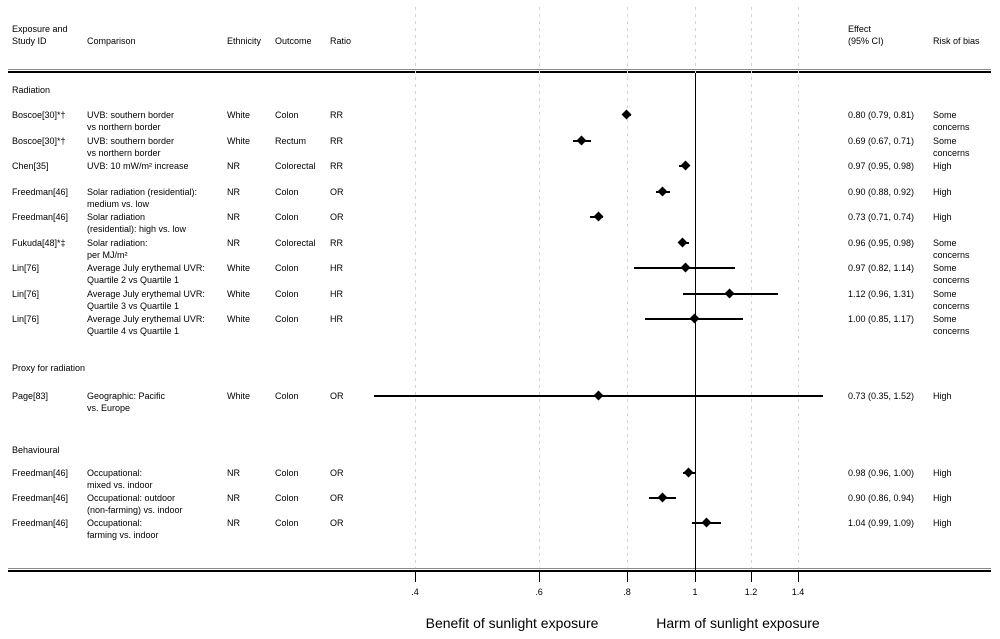 The width and height of the screenshot is (1000, 639). I want to click on comparison-cell-line: farming vs. indoor, so click(123, 535).